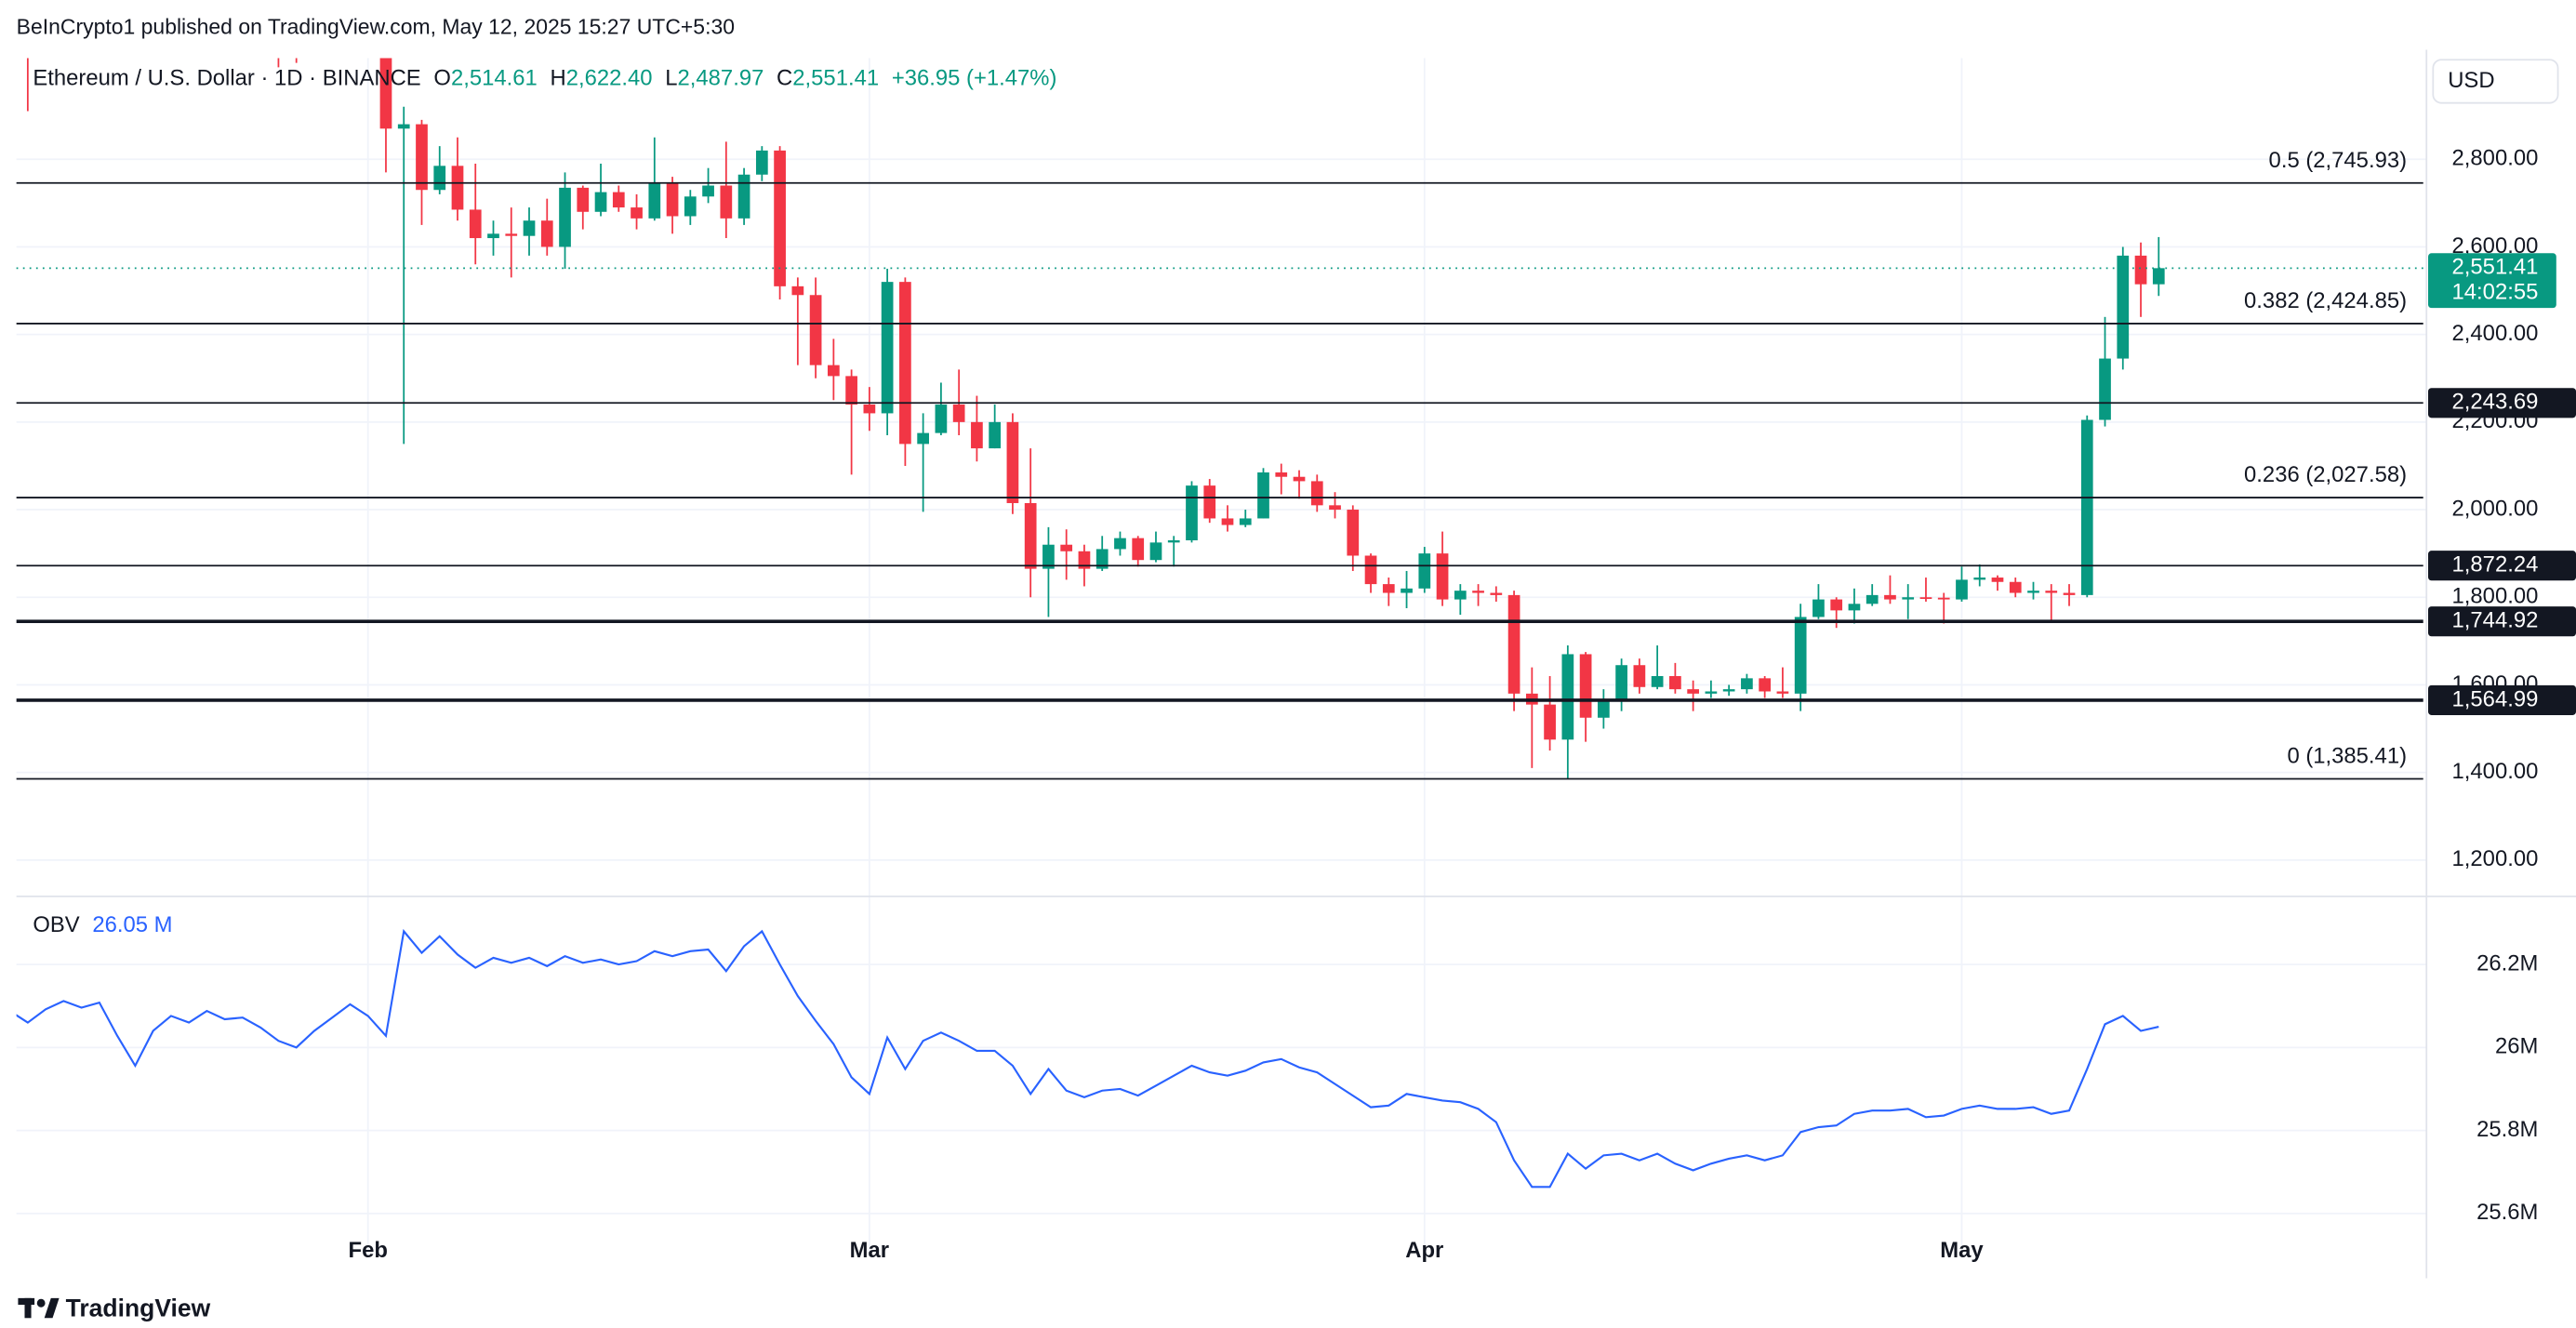 The image size is (2576, 1328). Describe the element at coordinates (2495, 82) in the screenshot. I see `currency-button` at that location.